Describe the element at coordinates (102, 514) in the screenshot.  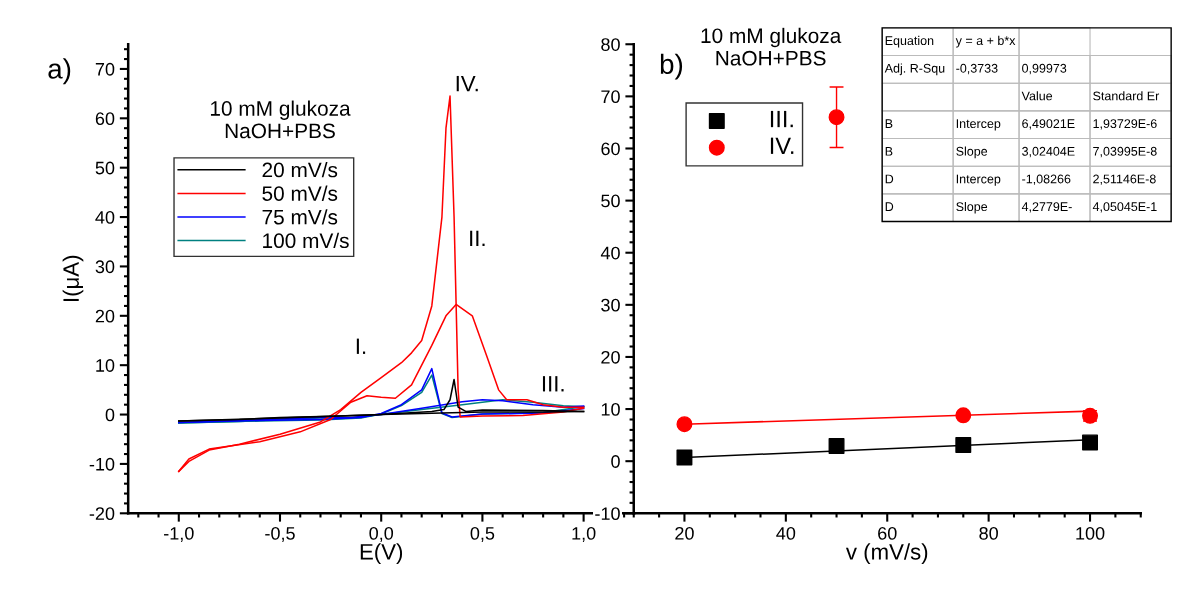
I see `y-tick-label: -20` at that location.